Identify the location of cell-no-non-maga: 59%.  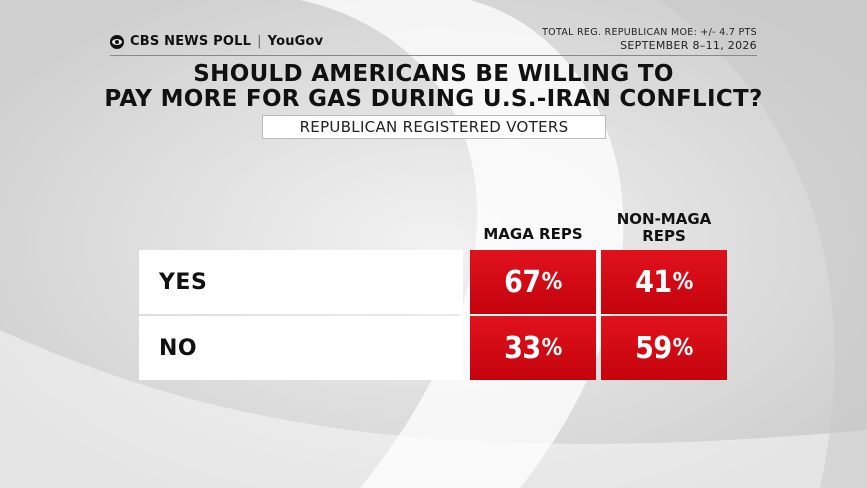
(664, 348).